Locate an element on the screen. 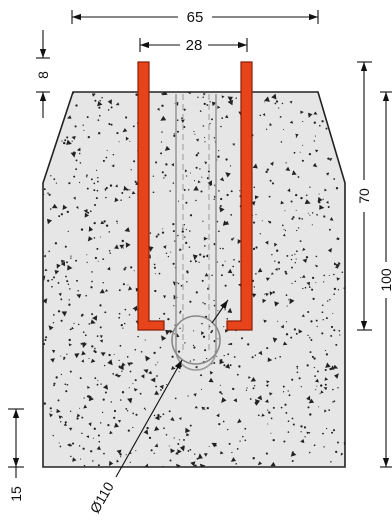  label-hole-diameter: Ø110 is located at coordinates (101, 497).